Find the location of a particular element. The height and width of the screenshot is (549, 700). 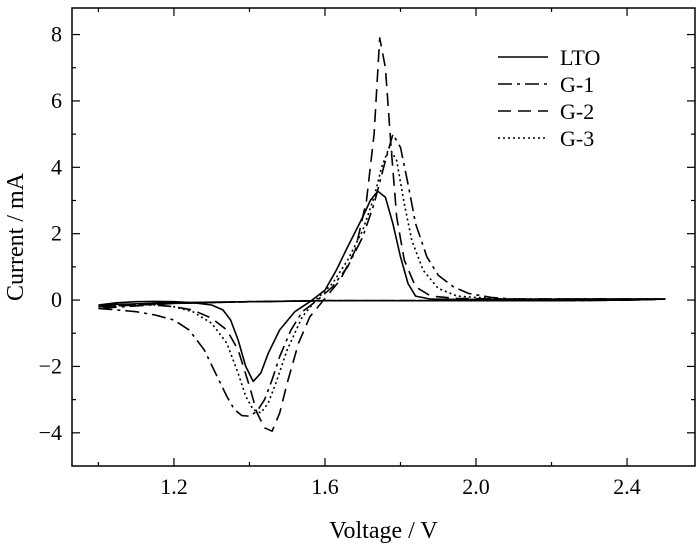

x-tick-label: 2.4 is located at coordinates (627, 486).